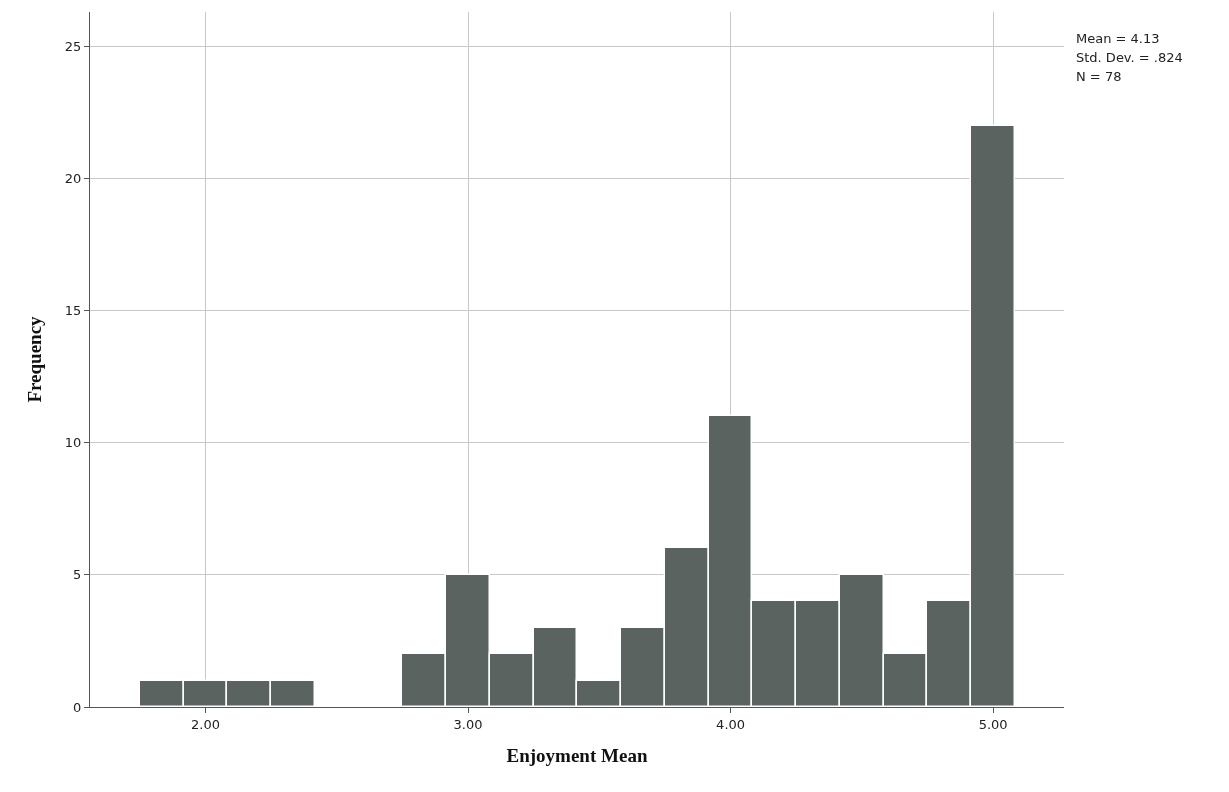 This screenshot has width=1229, height=792. I want to click on y-tick-label: 5, so click(77, 575).